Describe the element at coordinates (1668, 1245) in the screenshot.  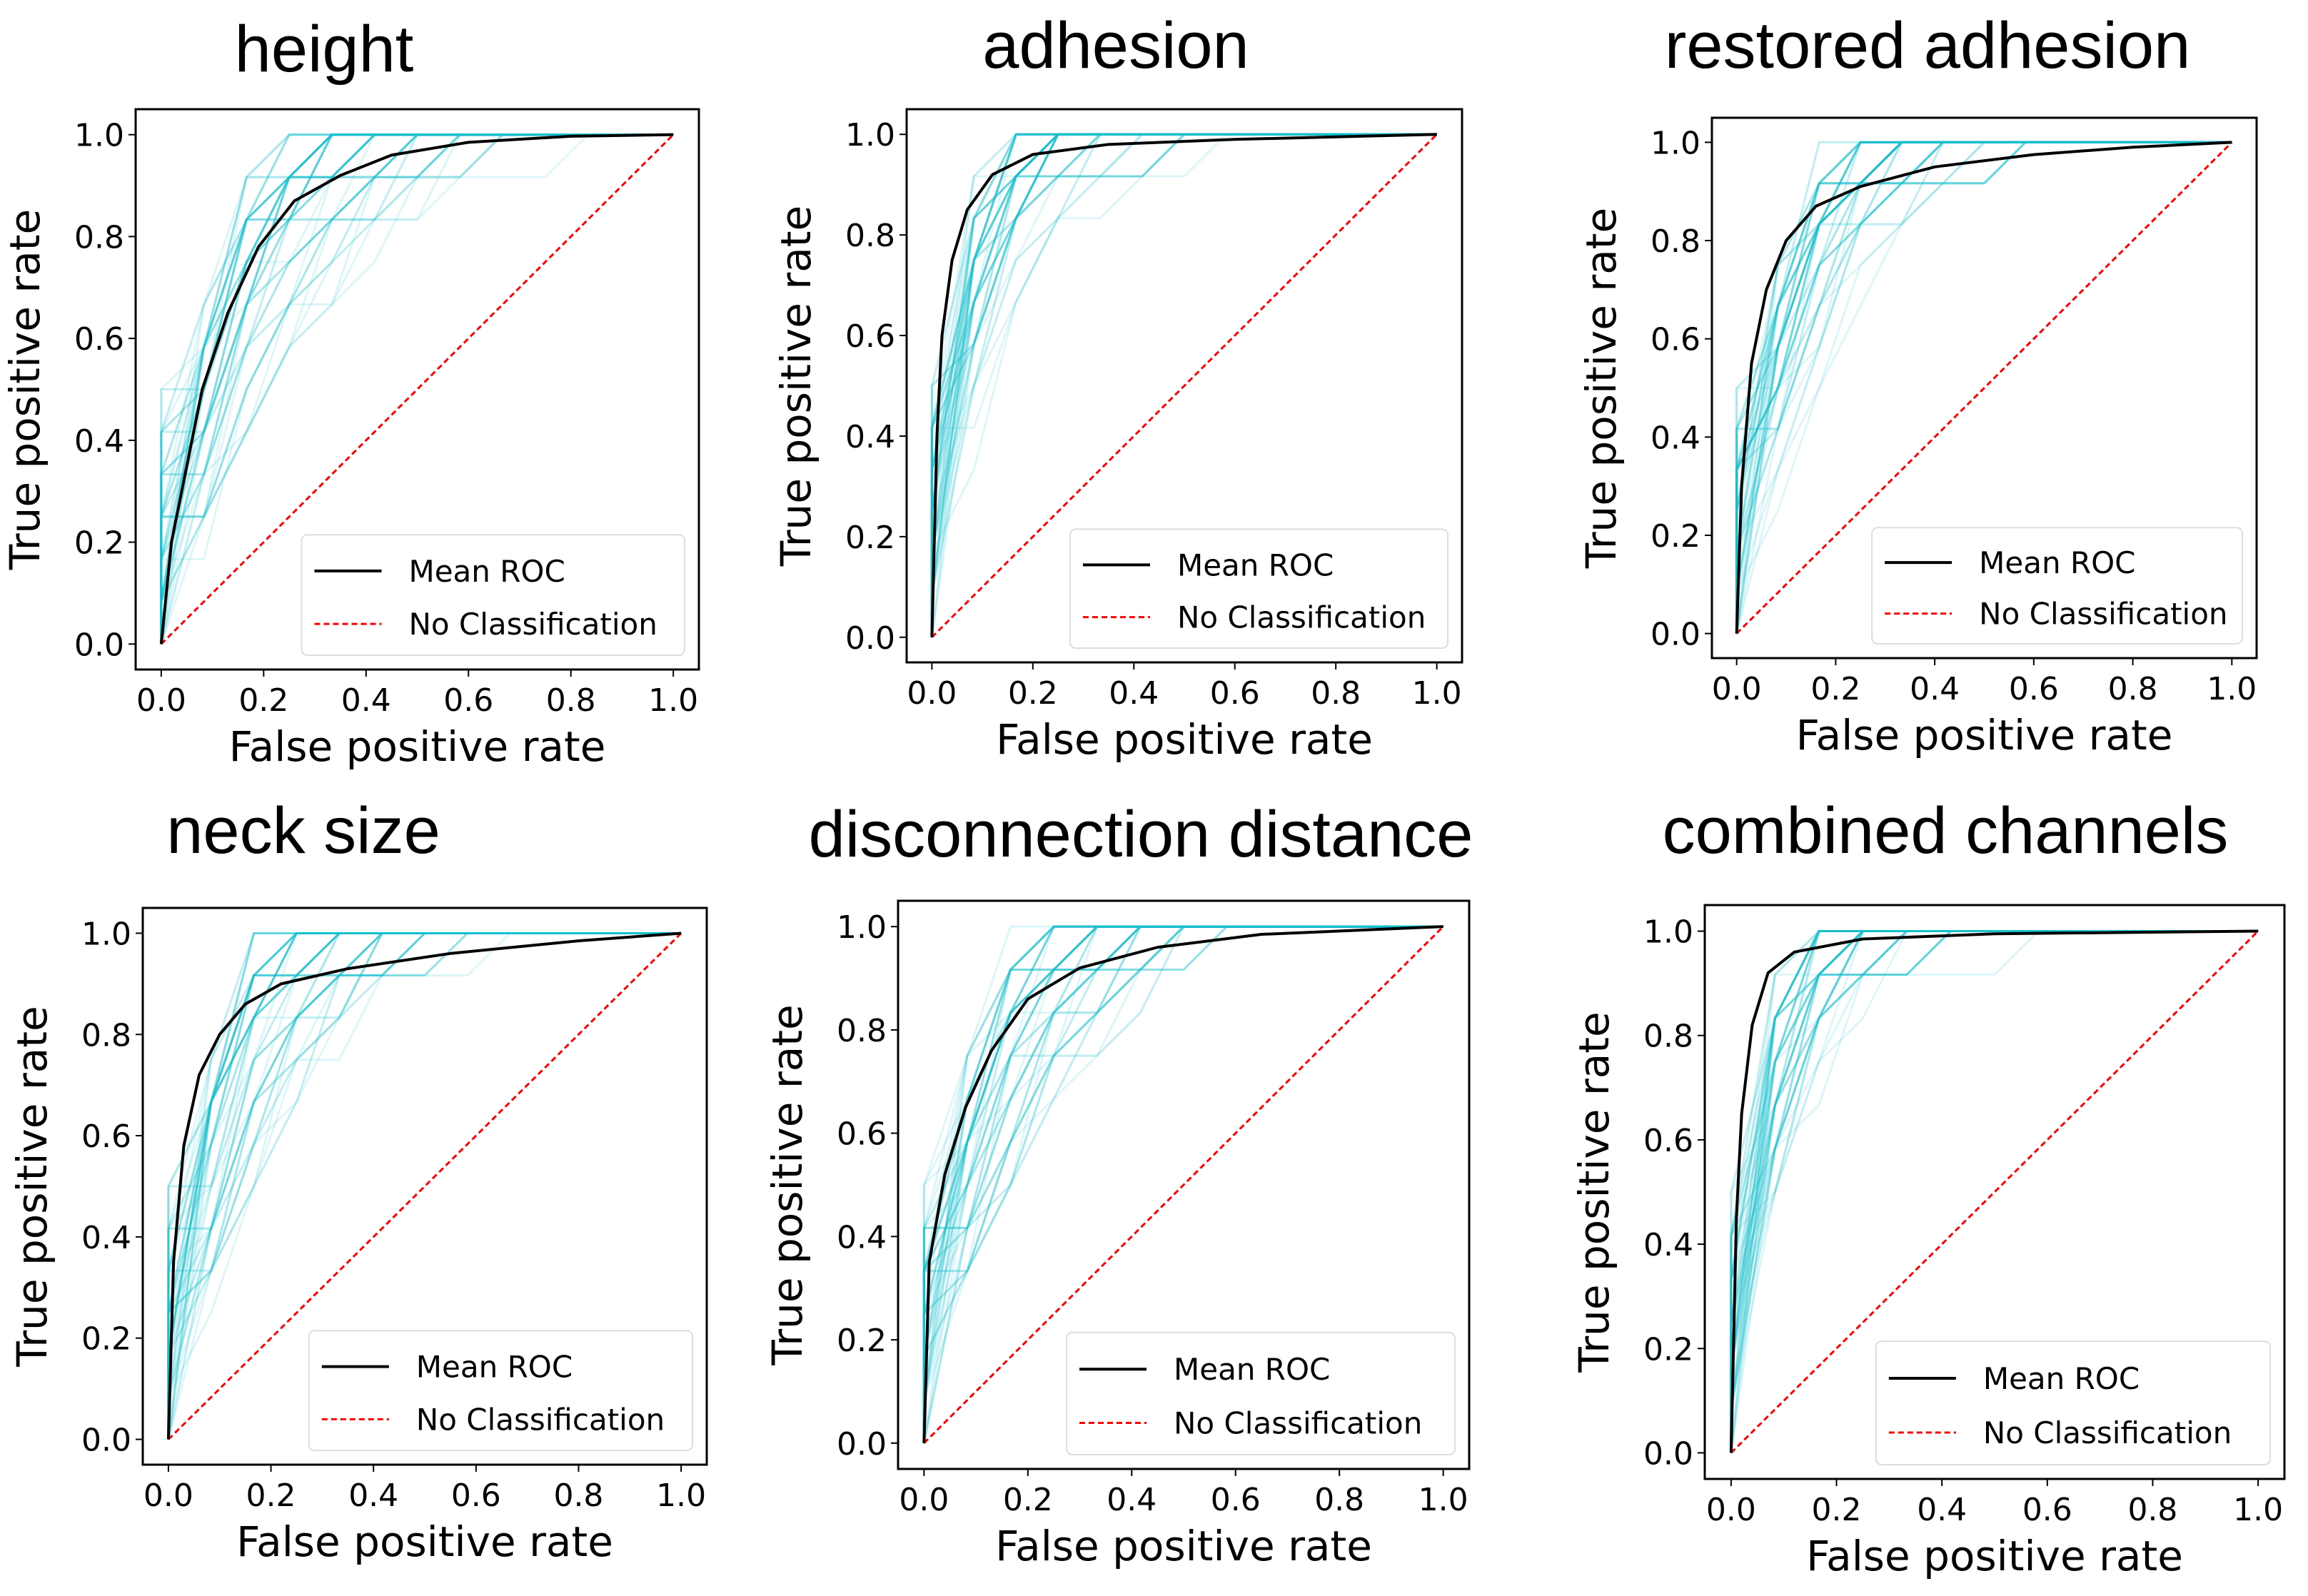
I see `y-tick-label: 0.4` at that location.